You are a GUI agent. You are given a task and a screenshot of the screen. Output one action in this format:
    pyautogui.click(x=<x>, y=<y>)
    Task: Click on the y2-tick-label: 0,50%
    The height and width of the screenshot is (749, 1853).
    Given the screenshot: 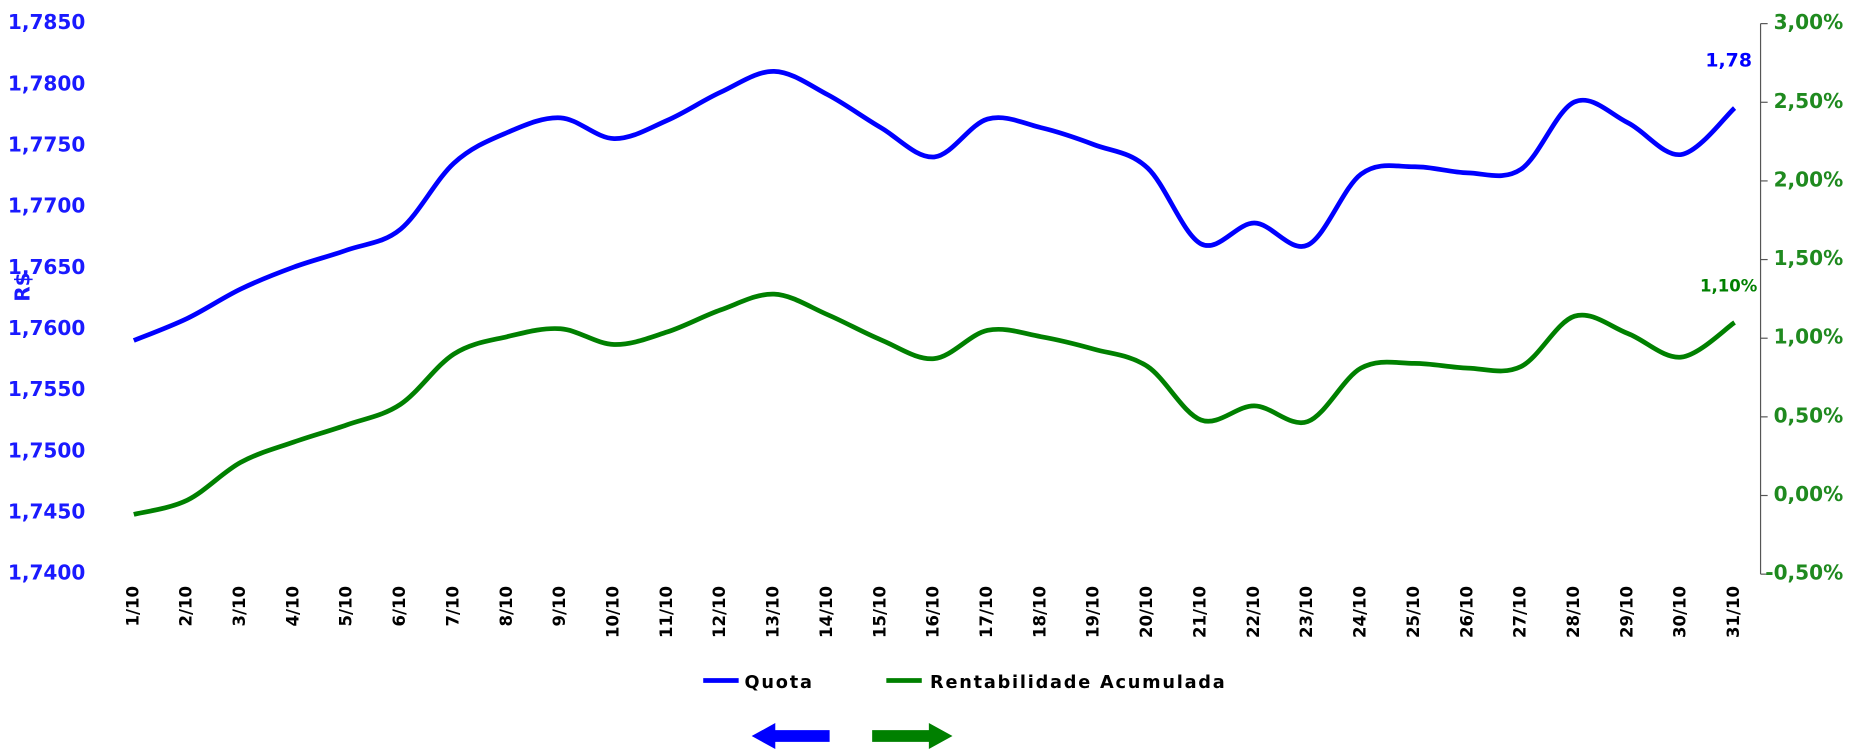 What is the action you would take?
    pyautogui.click(x=1809, y=415)
    